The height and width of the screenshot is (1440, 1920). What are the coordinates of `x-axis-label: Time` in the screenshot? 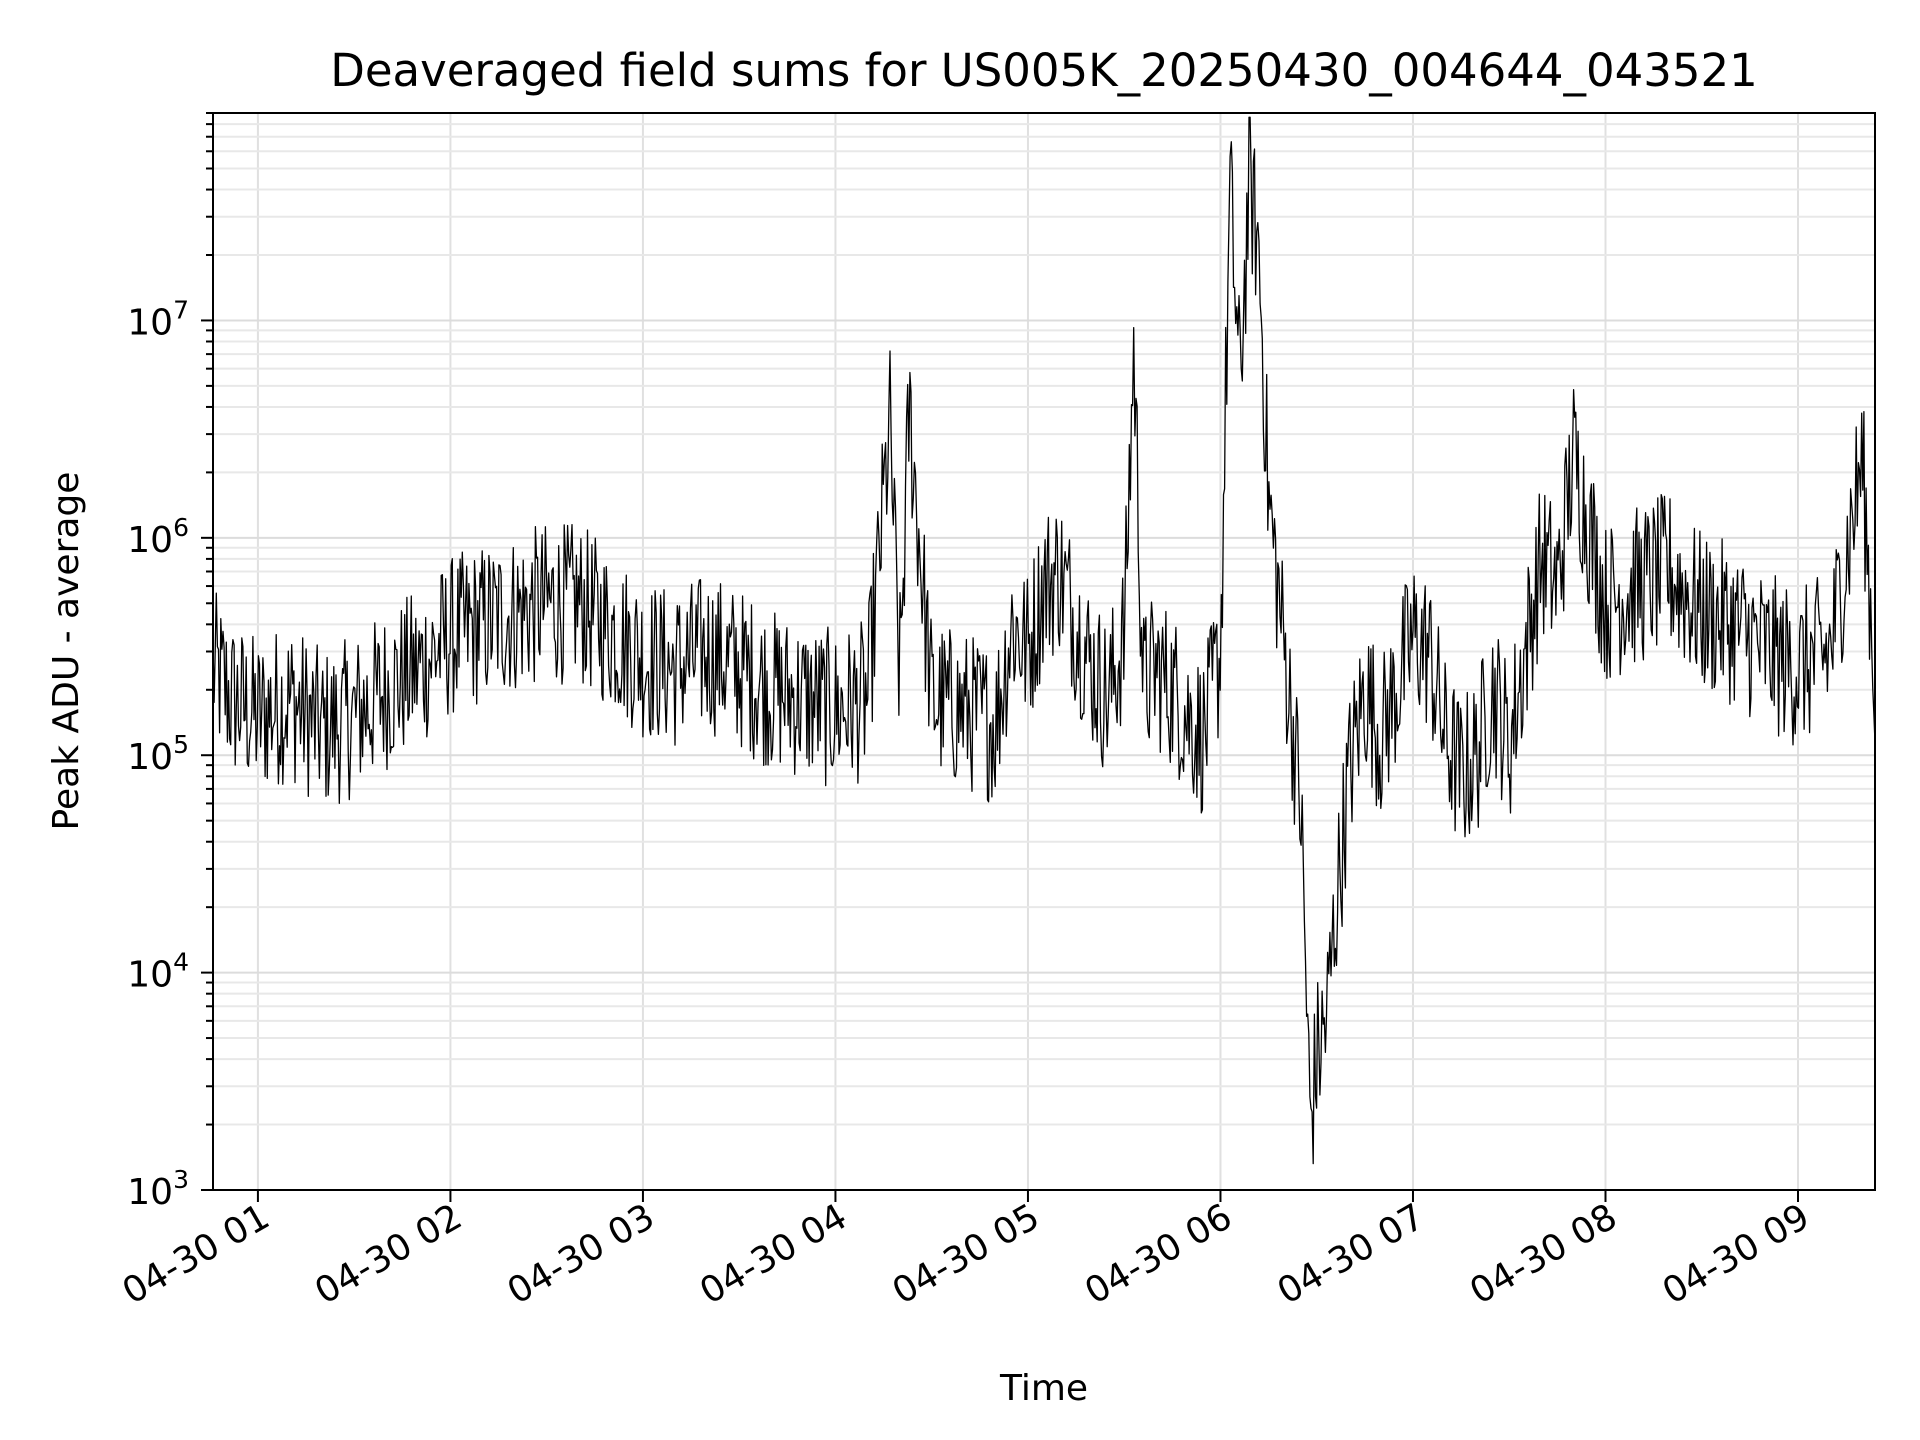 It's located at (1043, 1388).